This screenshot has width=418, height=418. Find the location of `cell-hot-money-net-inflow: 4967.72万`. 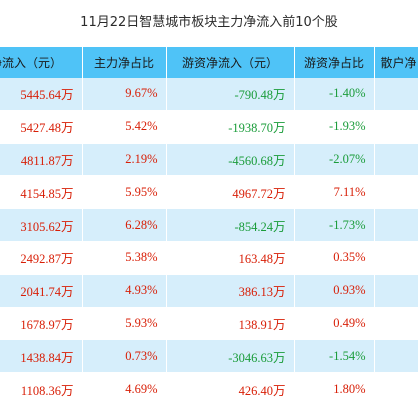

cell-hot-money-net-inflow: 4967.72万 is located at coordinates (230, 192).